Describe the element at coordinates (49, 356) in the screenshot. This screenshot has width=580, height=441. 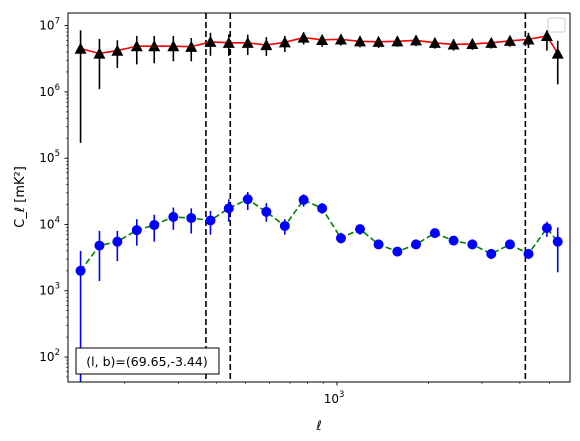
I see `y-tick-label: 10²` at that location.